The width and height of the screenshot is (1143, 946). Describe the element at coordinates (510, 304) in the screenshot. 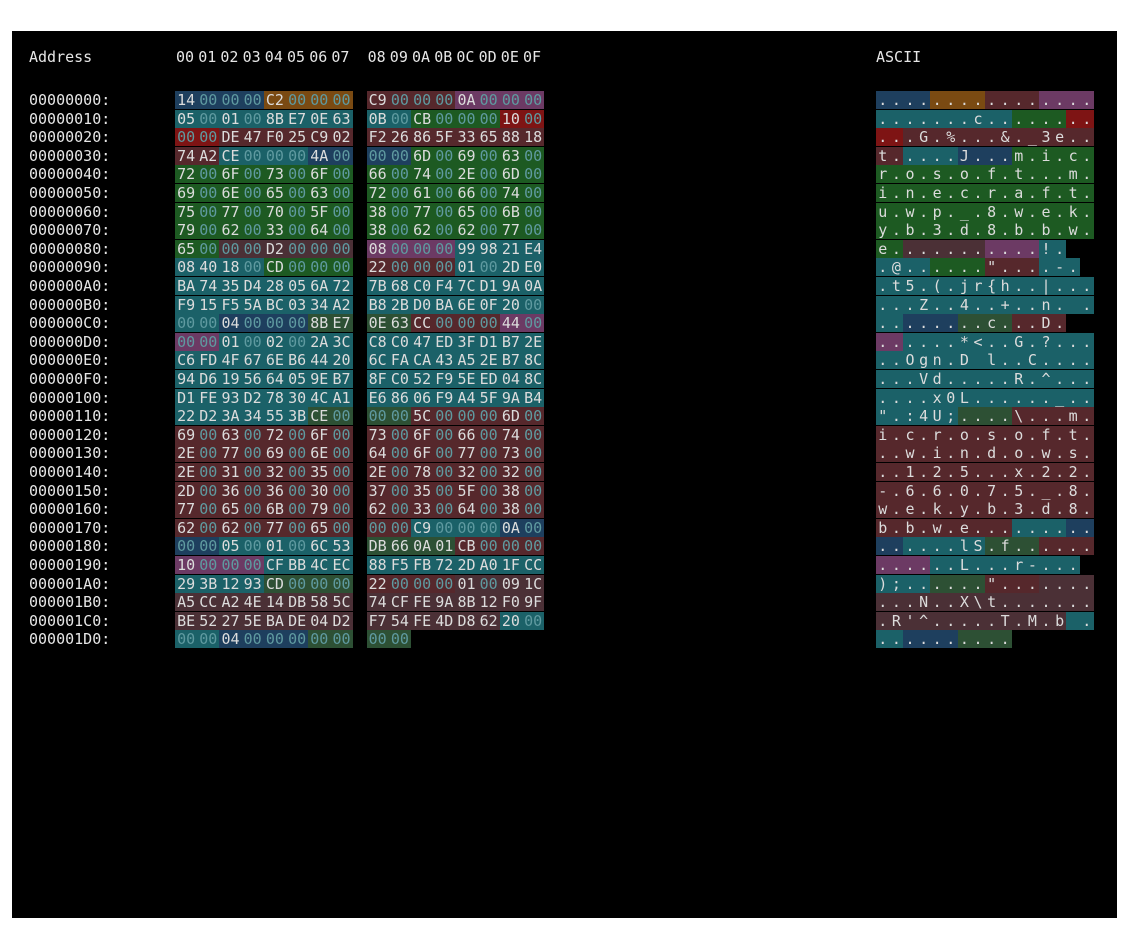

I see `byte-cell: 20` at that location.